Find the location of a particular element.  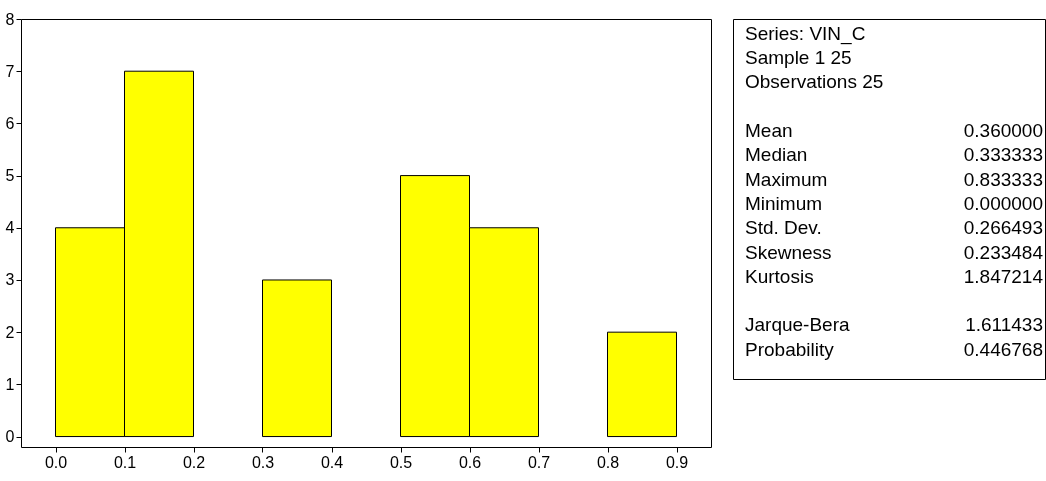

text: 1.611433 is located at coordinates (1004, 325).